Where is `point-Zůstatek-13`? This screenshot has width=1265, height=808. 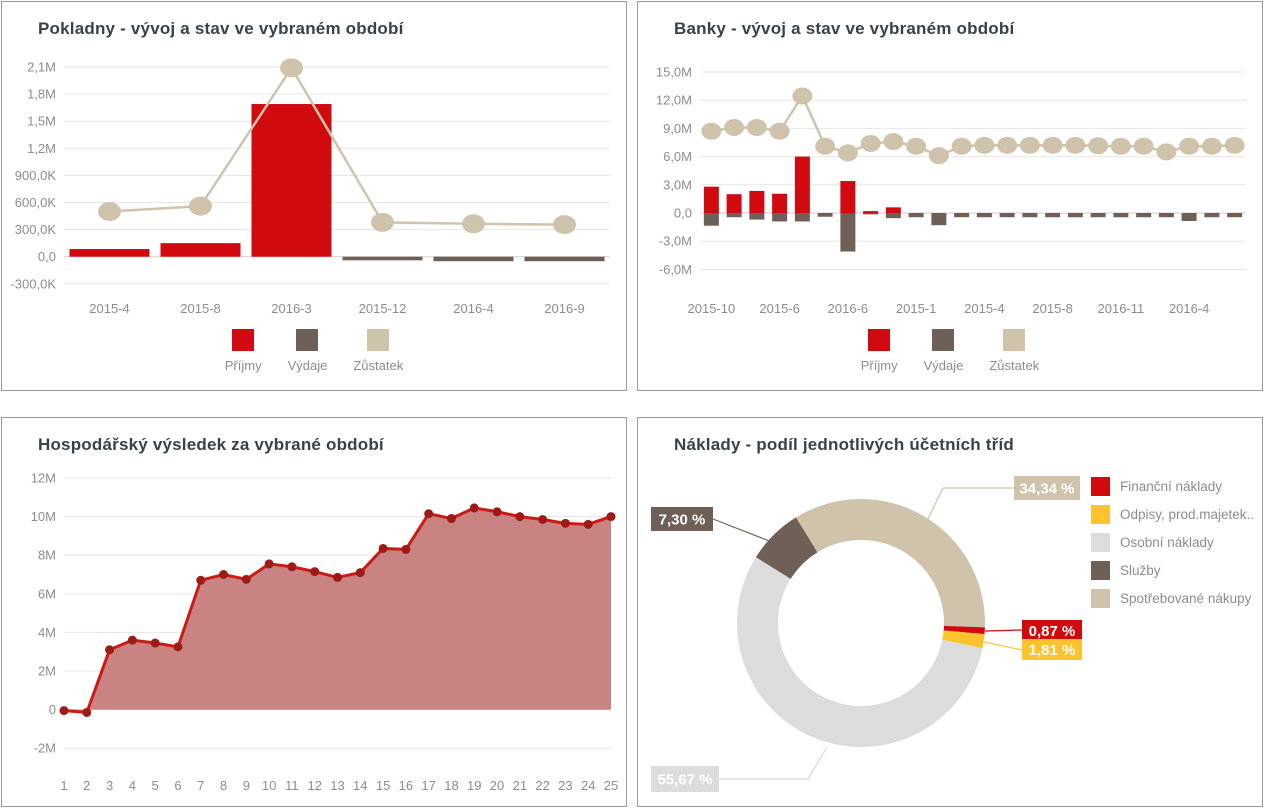 point-Zůstatek-13 is located at coordinates (1007, 145).